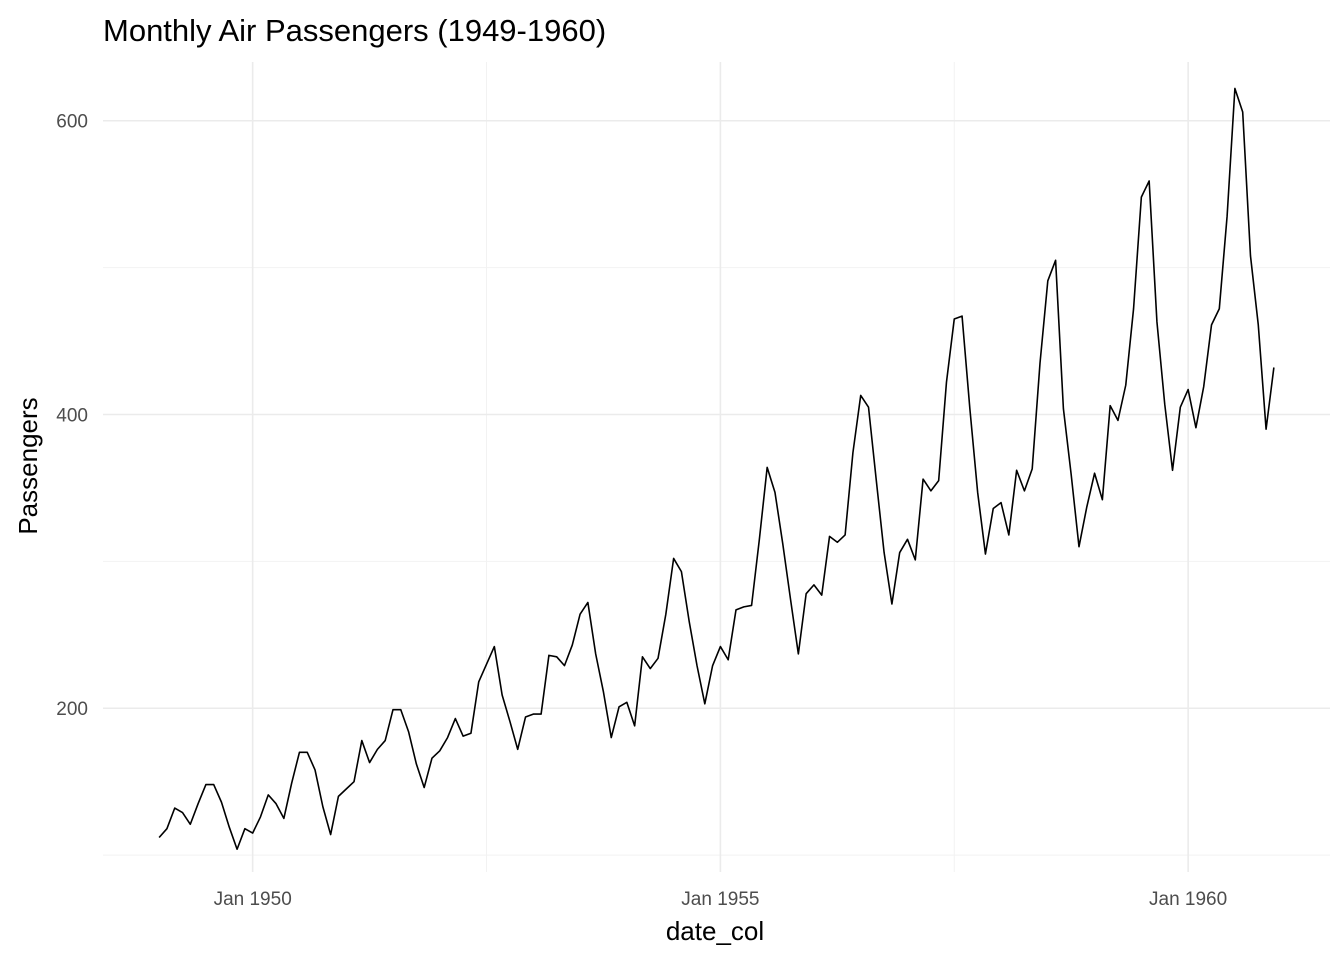  What do you see at coordinates (72, 415) in the screenshot?
I see `y-tick-label: 400` at bounding box center [72, 415].